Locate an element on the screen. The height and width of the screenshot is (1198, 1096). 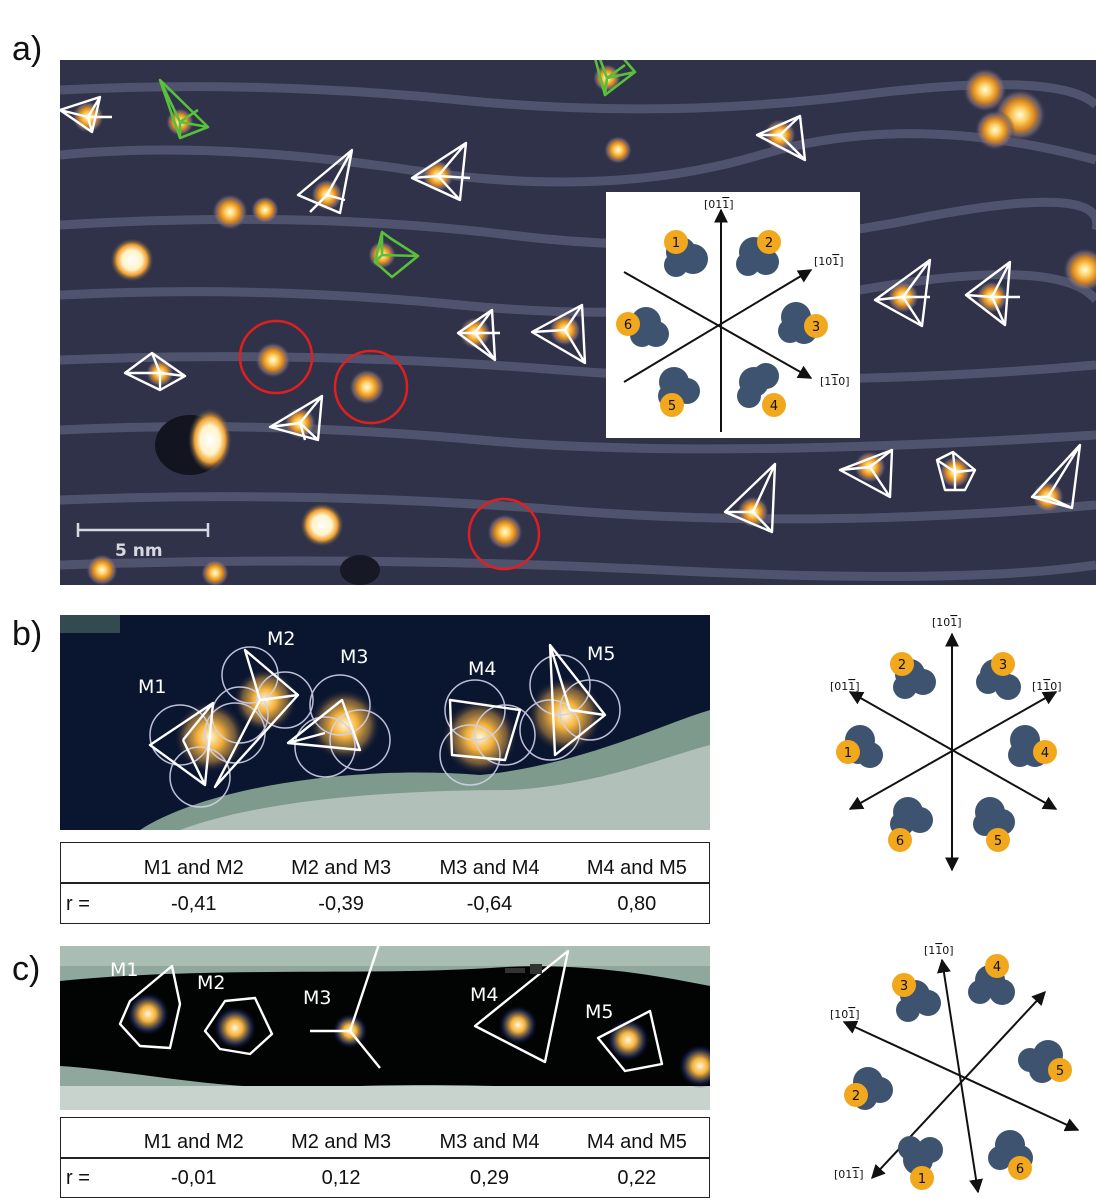
table-c-header-3: M3 and M4 is located at coordinates (489, 1141).